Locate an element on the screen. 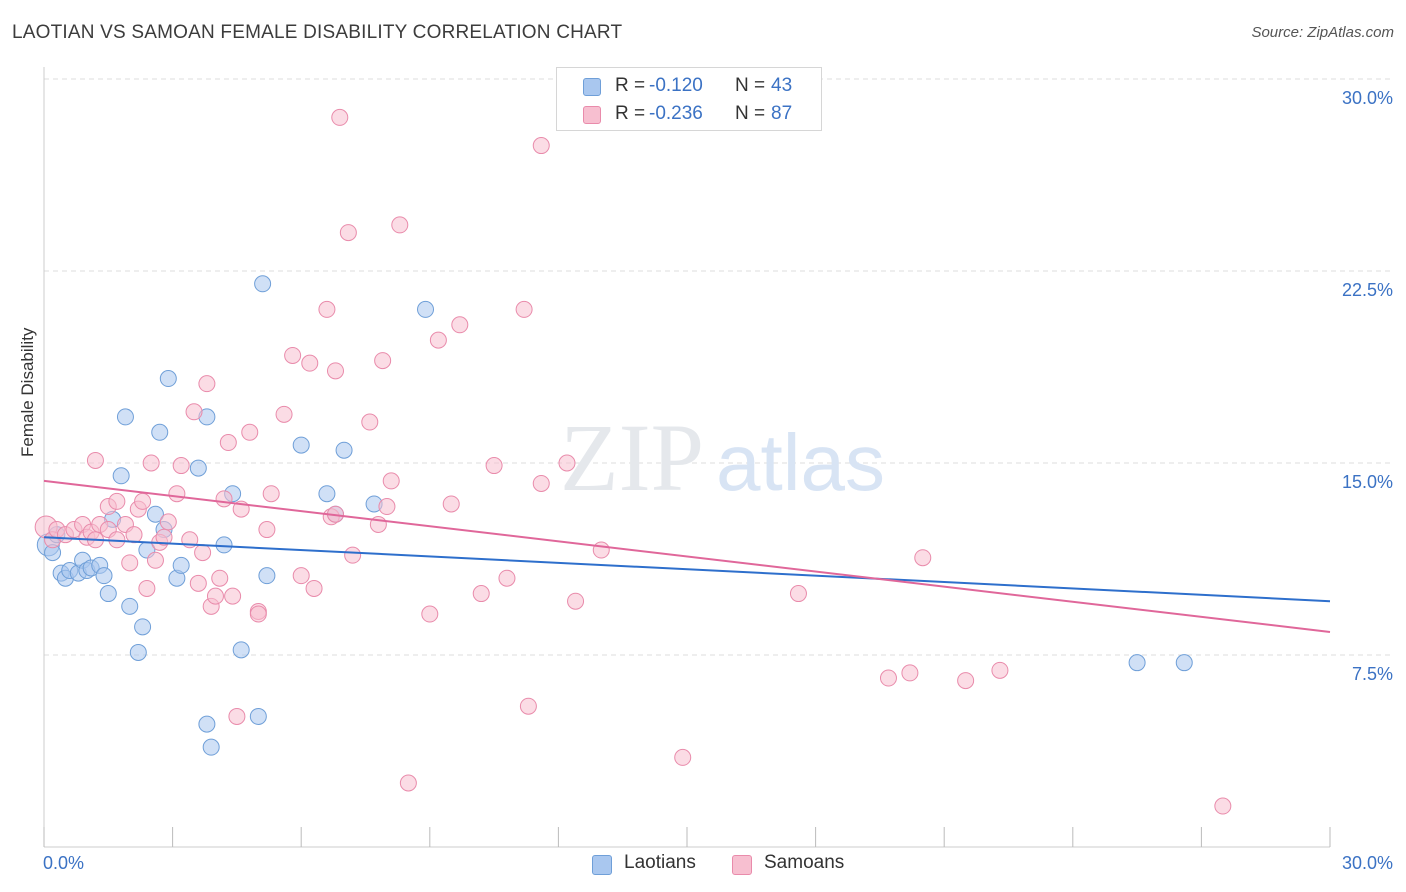 Image resolution: width=1406 pixels, height=892 pixels. y-tick-label: 7.5% is located at coordinates (1372, 674).